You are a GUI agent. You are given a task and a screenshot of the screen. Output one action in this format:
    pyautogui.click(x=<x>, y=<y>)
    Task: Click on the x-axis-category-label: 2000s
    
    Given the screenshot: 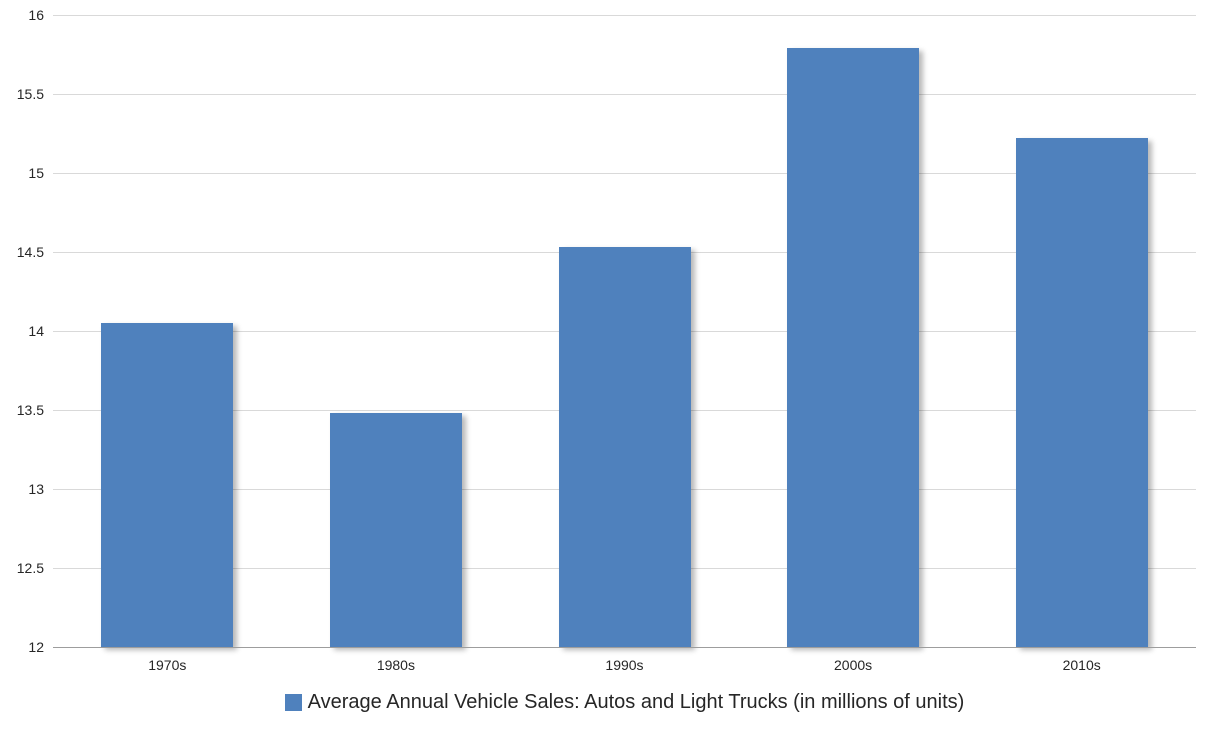 What is the action you would take?
    pyautogui.click(x=853, y=665)
    